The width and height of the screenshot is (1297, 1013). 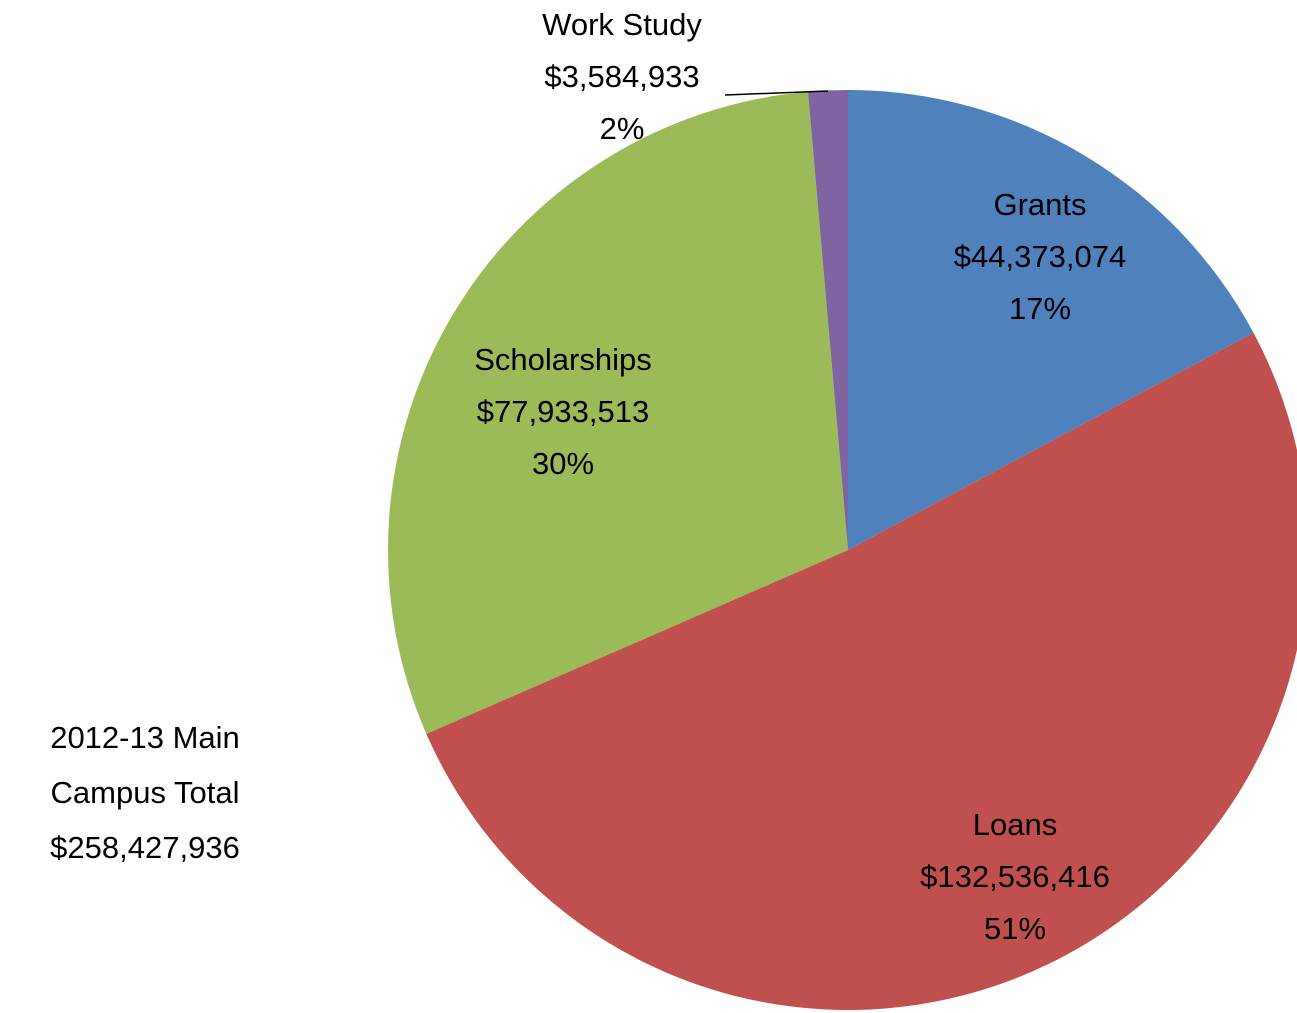 What do you see at coordinates (1040, 256) in the screenshot?
I see `value-label: $44,373,074` at bounding box center [1040, 256].